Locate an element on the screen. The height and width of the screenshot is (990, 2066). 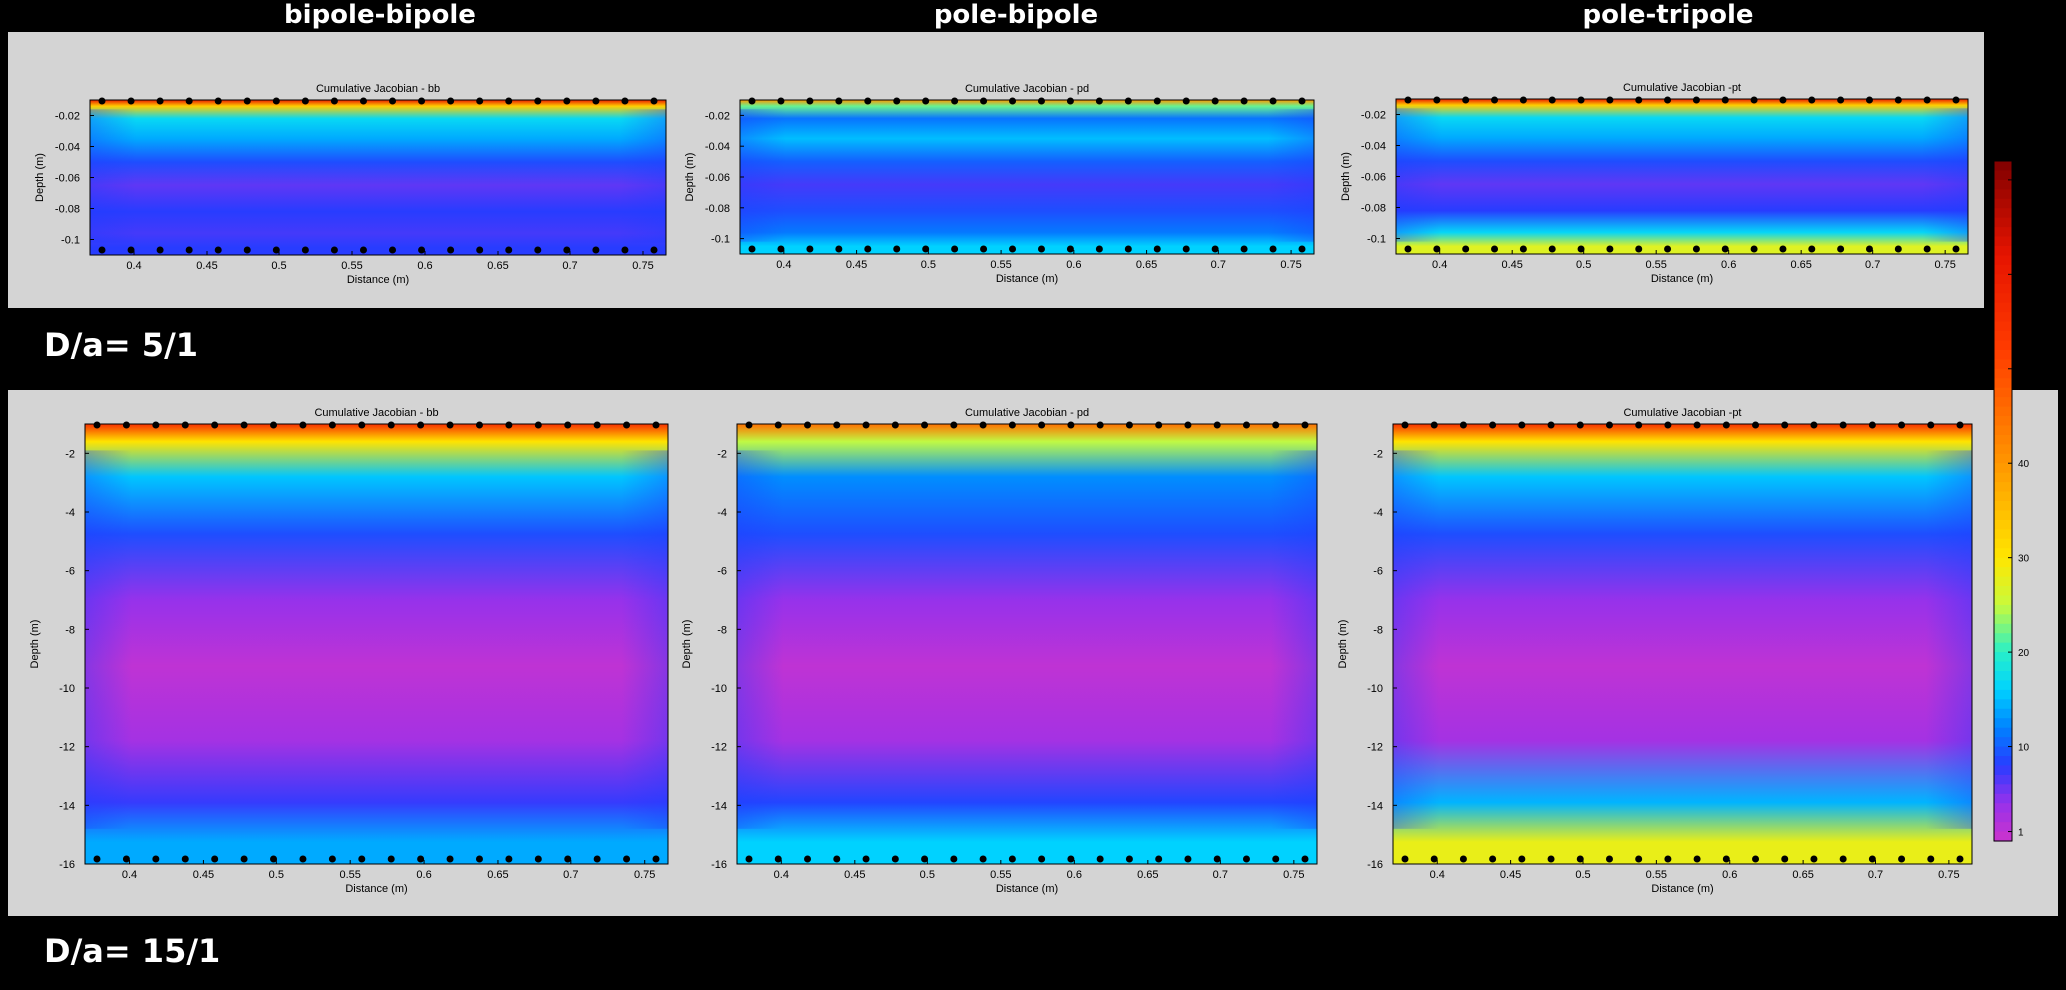
y-tick-label: -0.08 is located at coordinates (1373, 209).